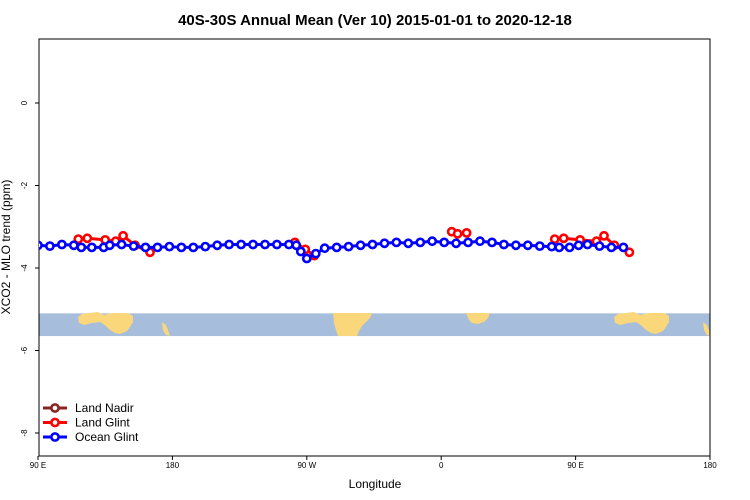 The height and width of the screenshot is (500, 750). Describe the element at coordinates (24, 185) in the screenshot. I see `y-tick-label: -2` at that location.